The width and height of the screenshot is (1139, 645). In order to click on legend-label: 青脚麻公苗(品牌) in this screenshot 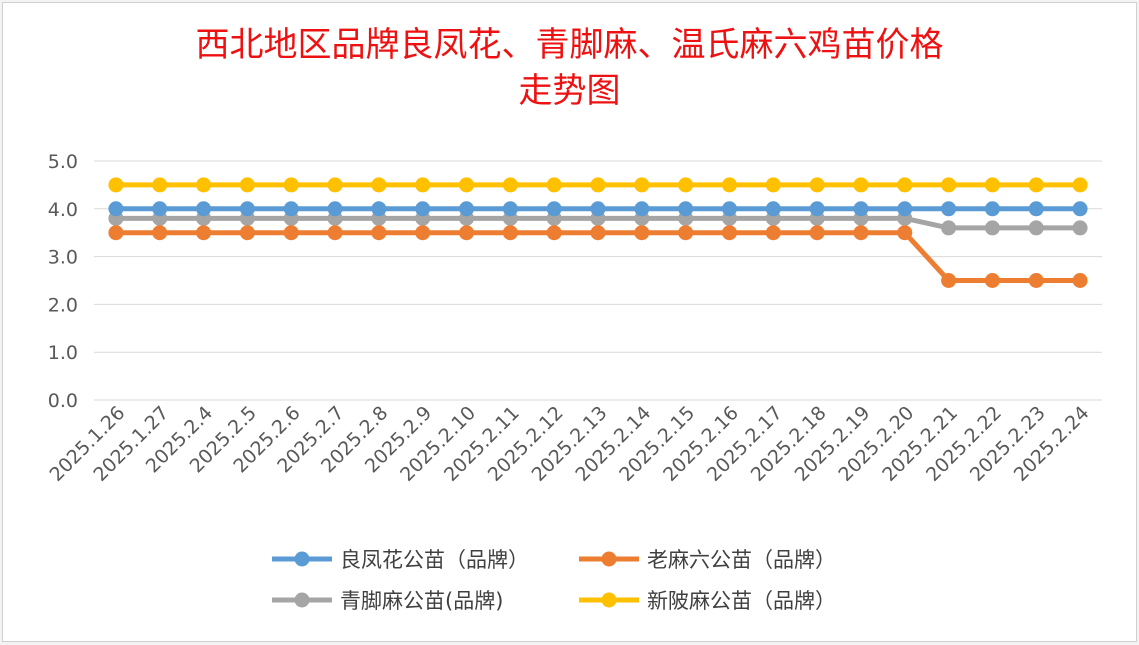, I will do `click(421, 601)`.